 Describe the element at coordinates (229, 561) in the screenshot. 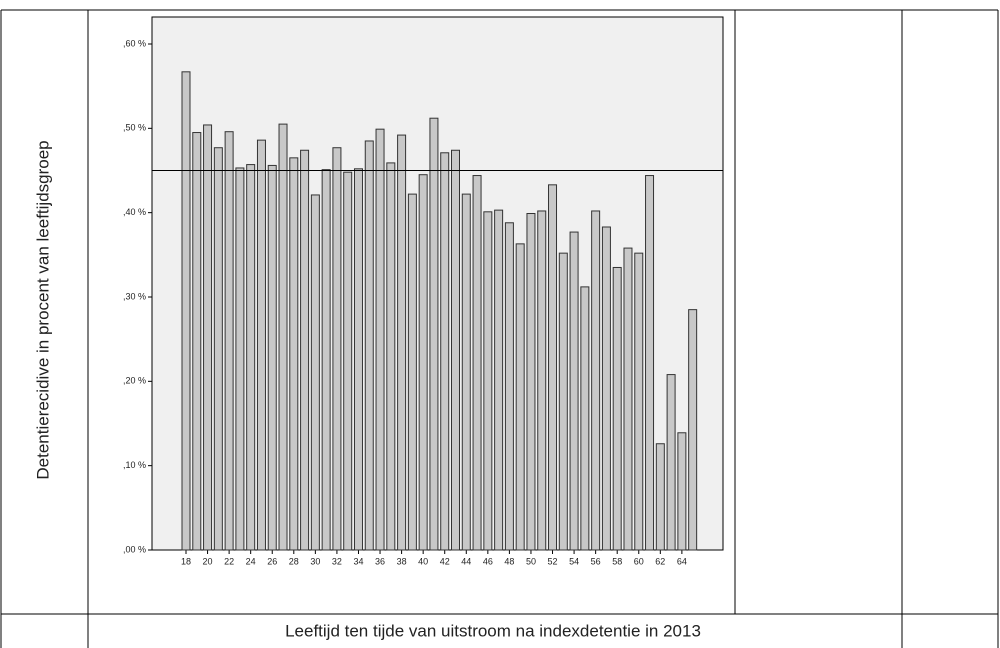

I see `x-tick-label: 22` at that location.